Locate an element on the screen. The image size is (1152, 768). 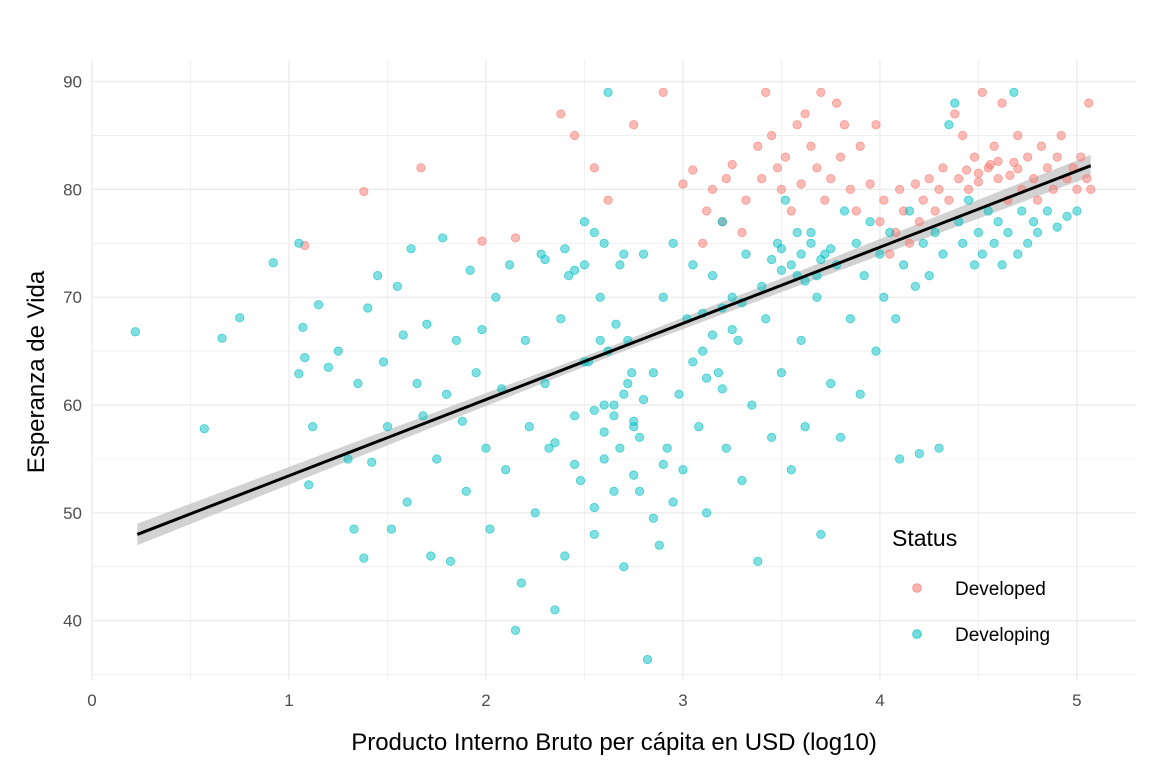
x-tick-label: 5 is located at coordinates (1076, 700).